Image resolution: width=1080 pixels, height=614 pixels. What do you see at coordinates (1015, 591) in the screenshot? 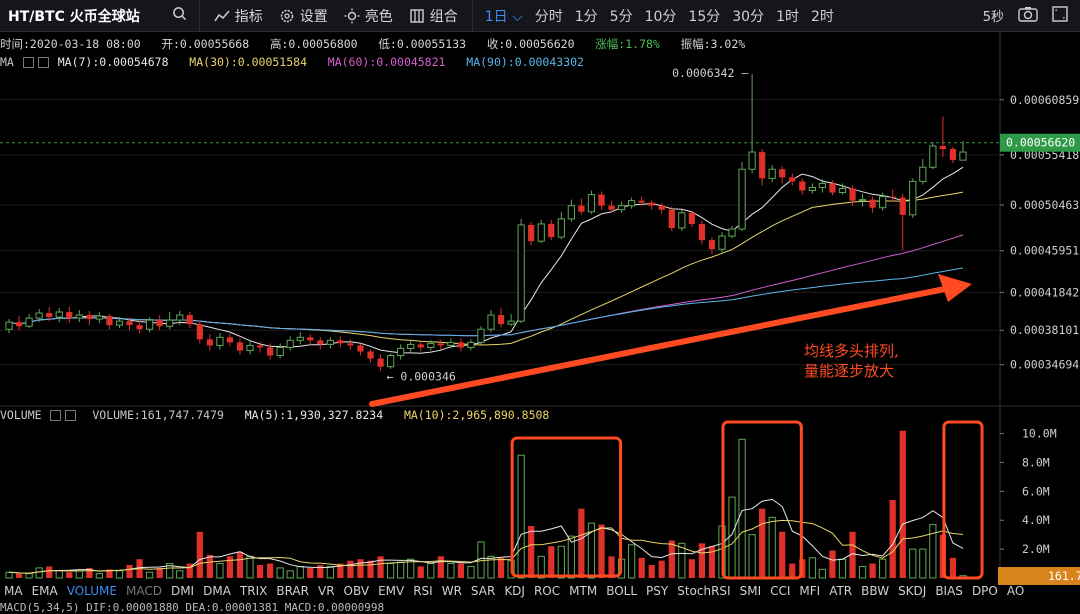
I see `indicator-tab-ao: AO` at bounding box center [1015, 591].